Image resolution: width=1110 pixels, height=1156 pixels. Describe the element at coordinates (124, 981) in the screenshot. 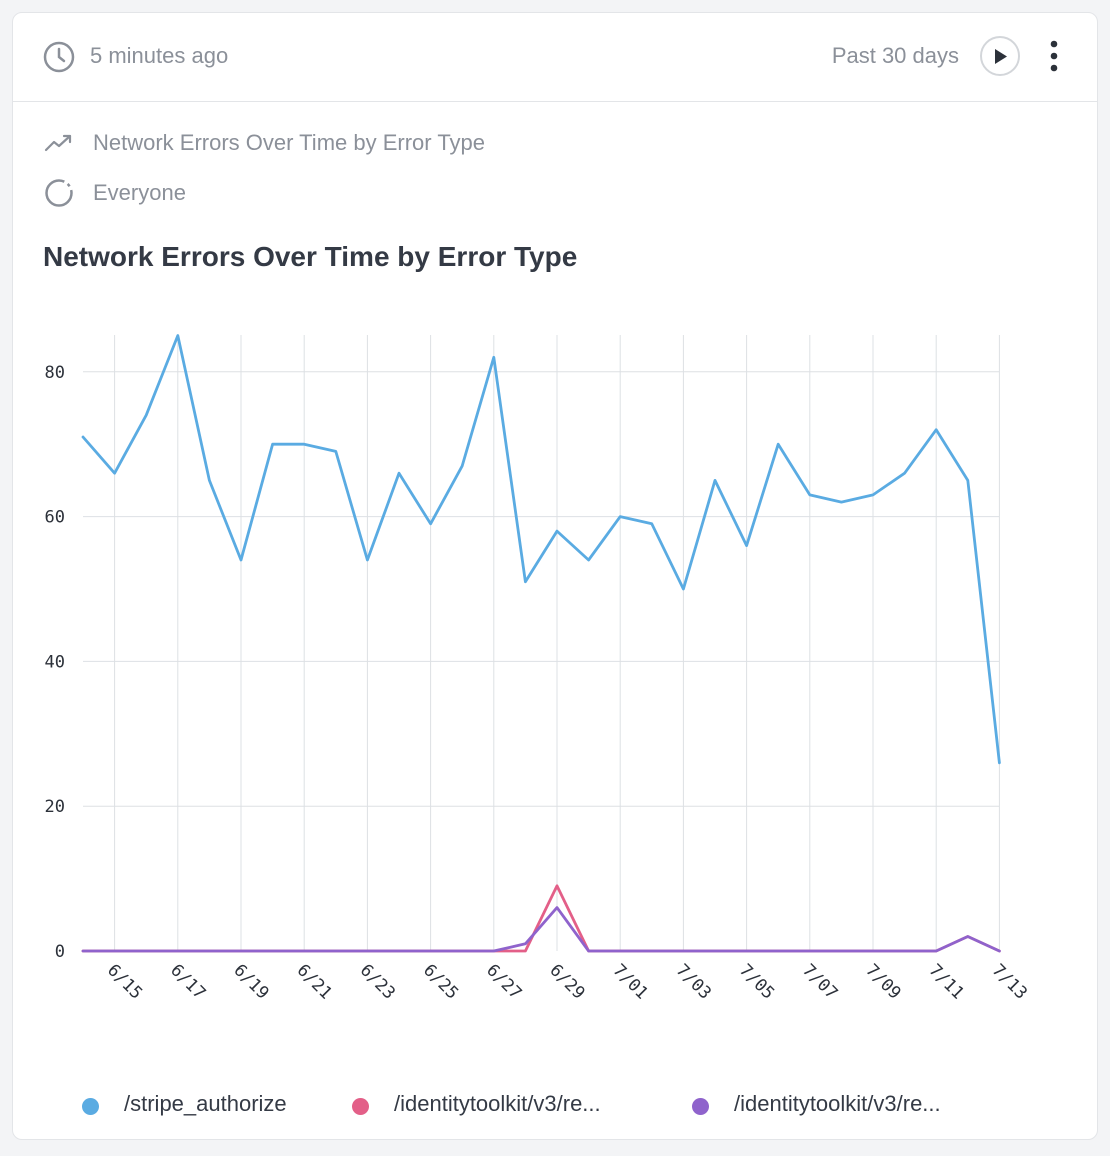

I see `x-tick-label: 6/15` at that location.